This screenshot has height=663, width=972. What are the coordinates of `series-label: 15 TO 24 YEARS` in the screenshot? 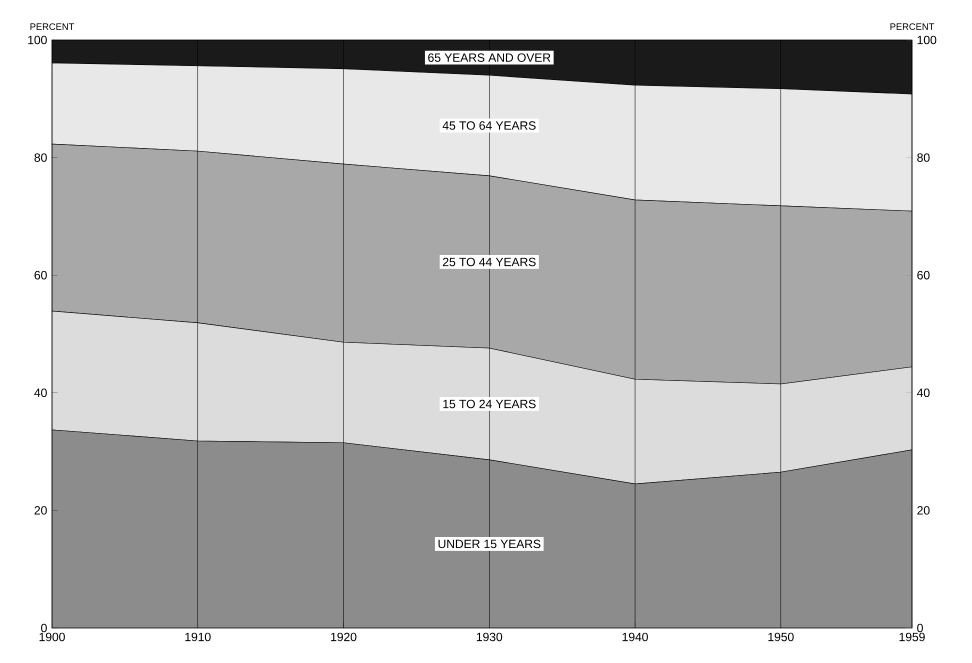 It's located at (489, 404).